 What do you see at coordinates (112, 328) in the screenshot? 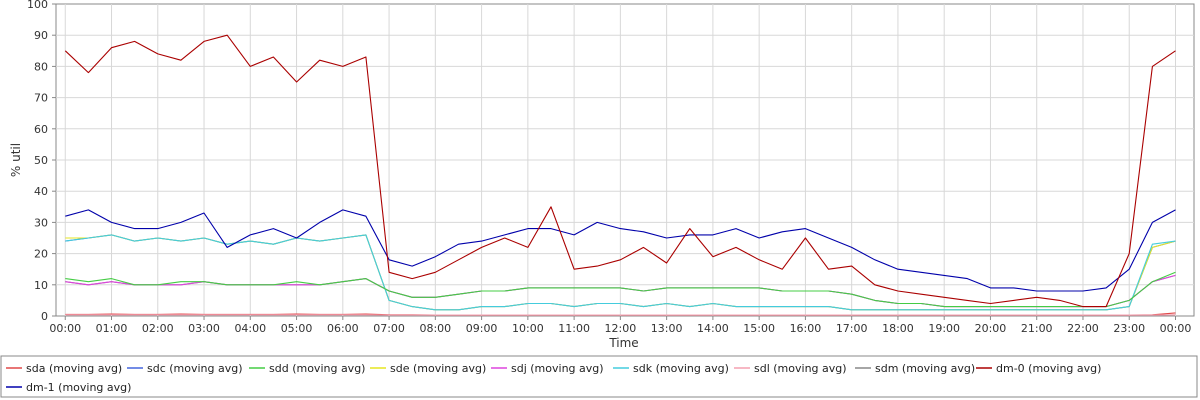
I see `x-tick-label: 01:00` at bounding box center [112, 328].